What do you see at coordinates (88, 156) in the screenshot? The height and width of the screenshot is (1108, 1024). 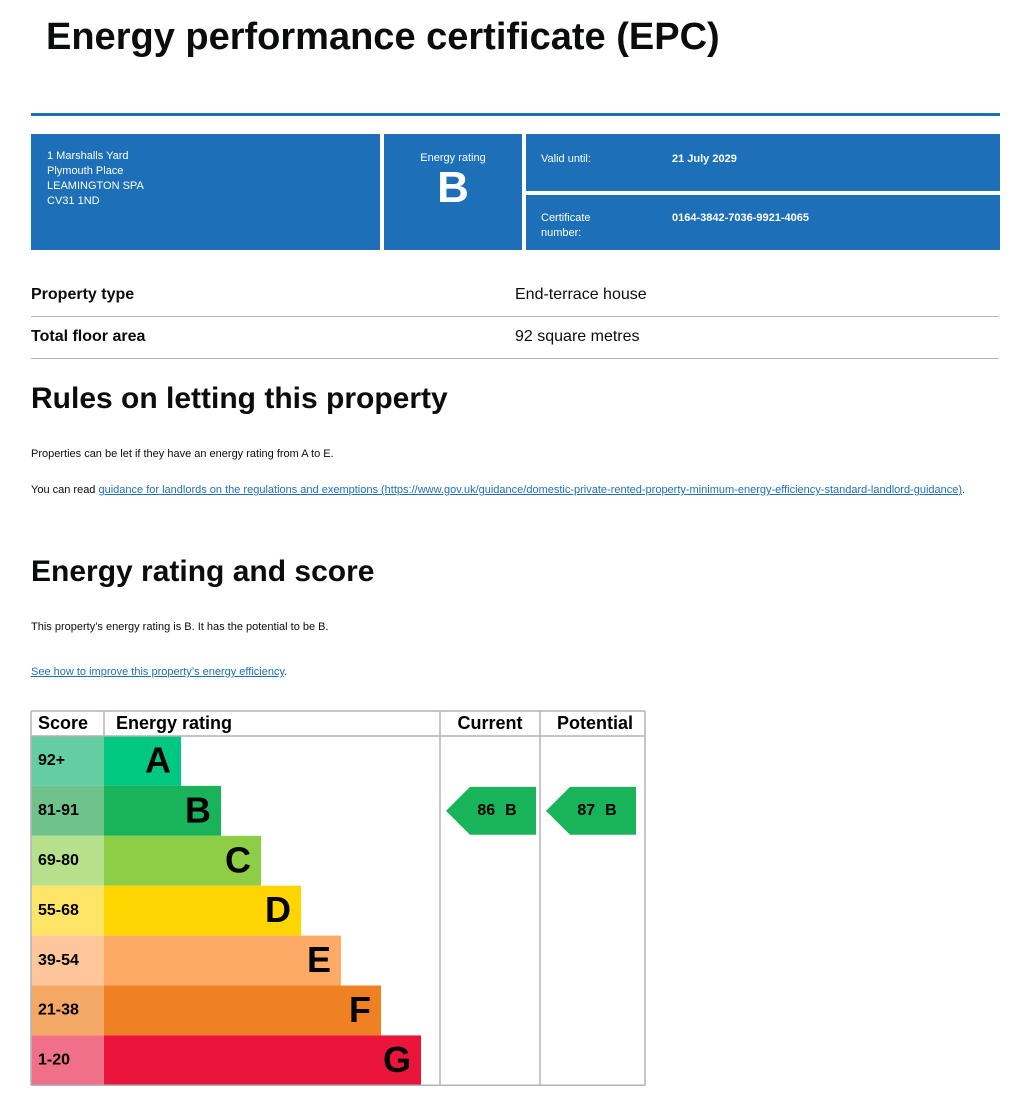 I see `address-line: 1 Marshalls Yard` at bounding box center [88, 156].